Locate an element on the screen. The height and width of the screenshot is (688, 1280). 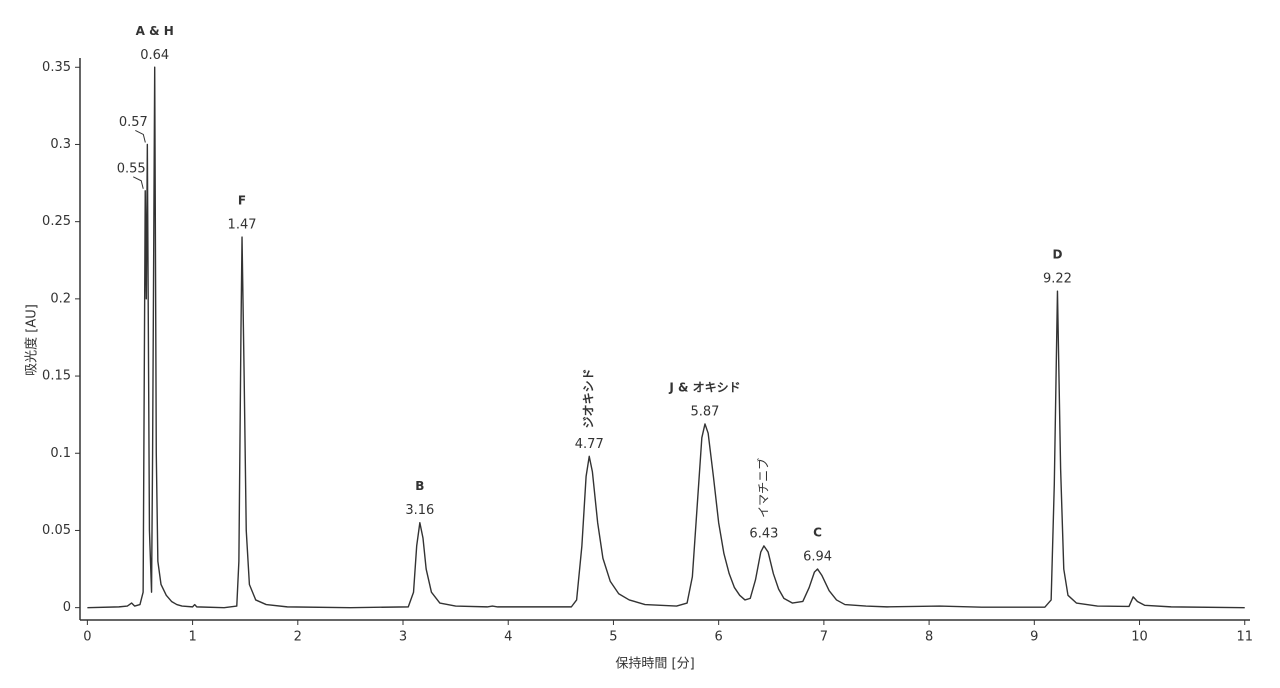
peak-label: 0.55 is located at coordinates (131, 168).